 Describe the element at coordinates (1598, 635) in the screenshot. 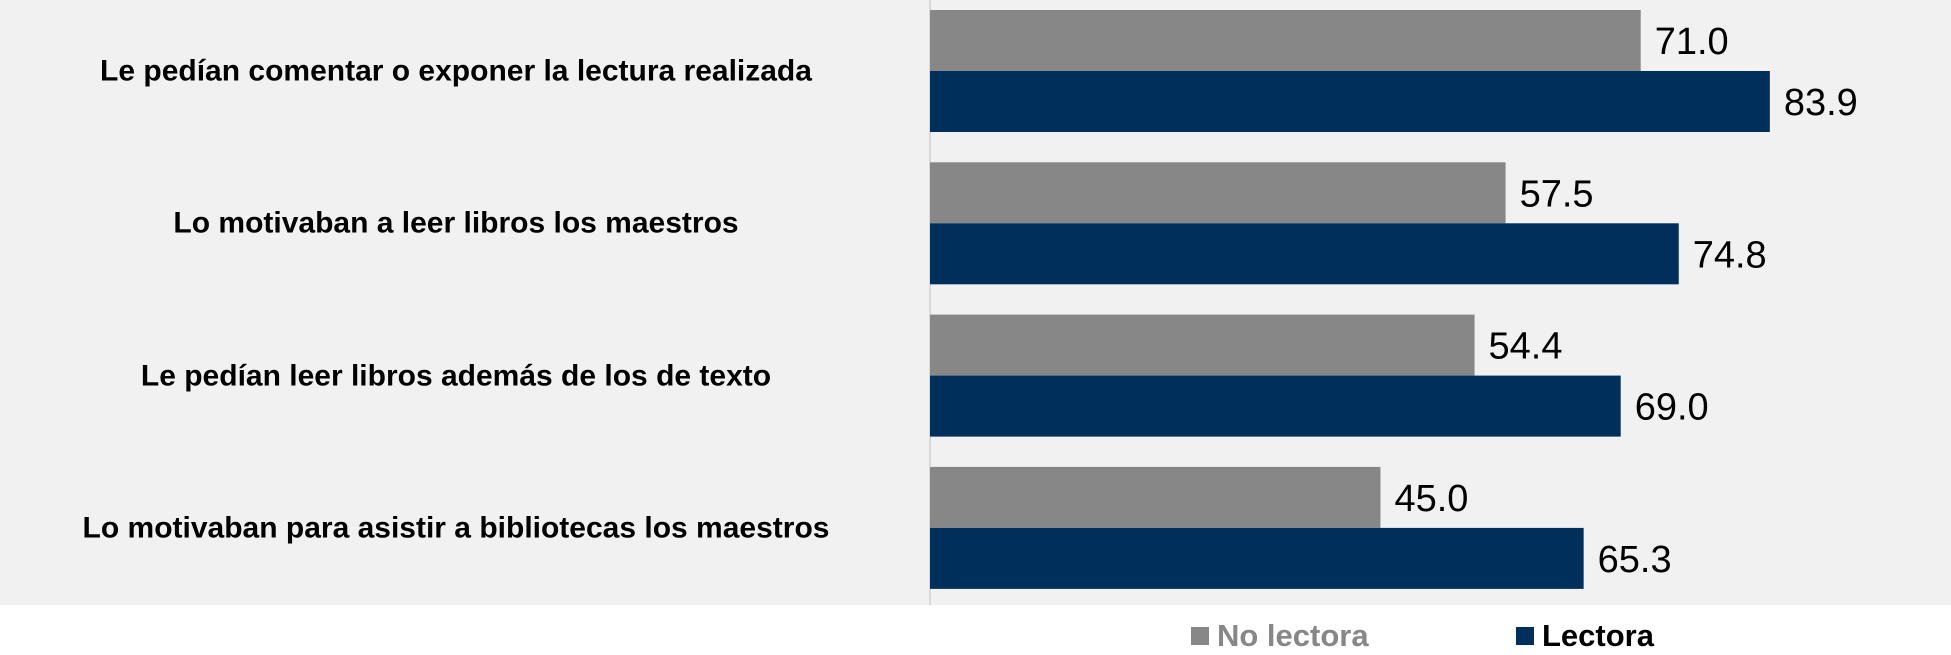

I see `legend-label-lectora: Lectora` at that location.